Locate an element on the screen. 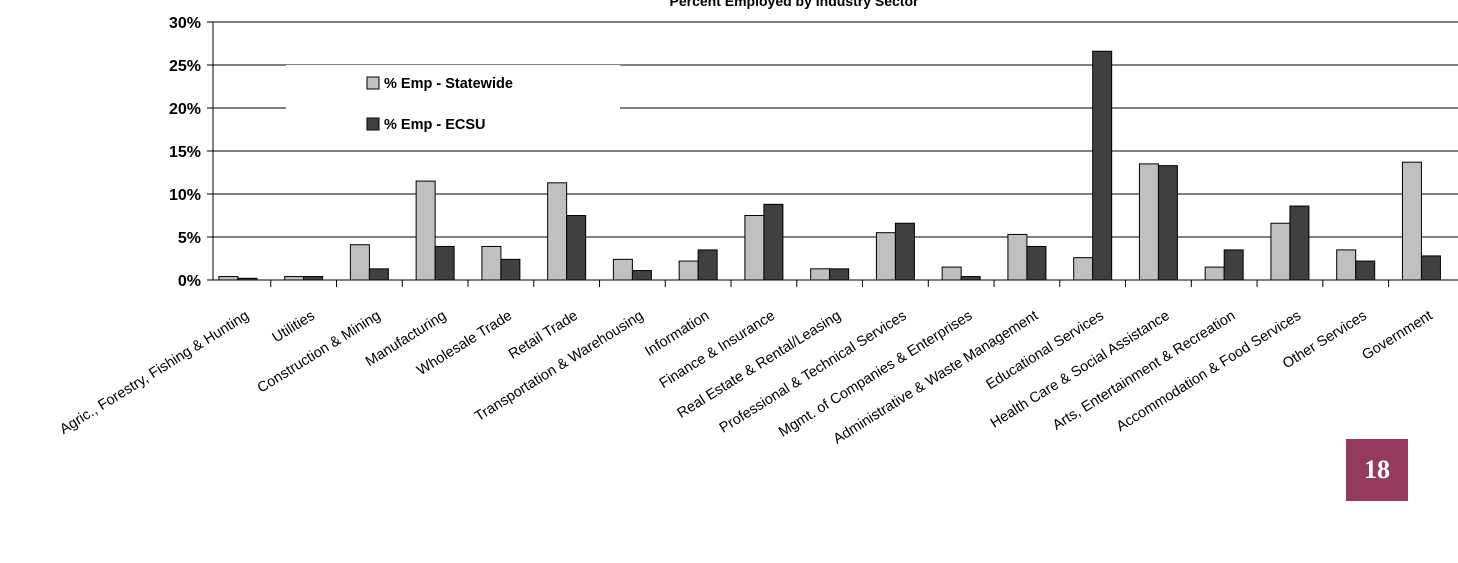  x-category-label: Finance & Insurance is located at coordinates (717, 350).